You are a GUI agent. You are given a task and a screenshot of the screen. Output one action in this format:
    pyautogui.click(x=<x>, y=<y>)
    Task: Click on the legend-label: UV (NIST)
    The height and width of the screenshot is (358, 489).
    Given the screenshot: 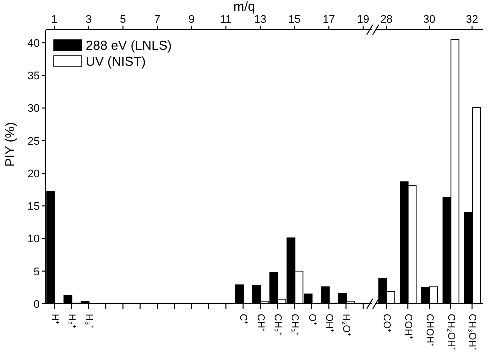 What is the action you would take?
    pyautogui.click(x=116, y=61)
    